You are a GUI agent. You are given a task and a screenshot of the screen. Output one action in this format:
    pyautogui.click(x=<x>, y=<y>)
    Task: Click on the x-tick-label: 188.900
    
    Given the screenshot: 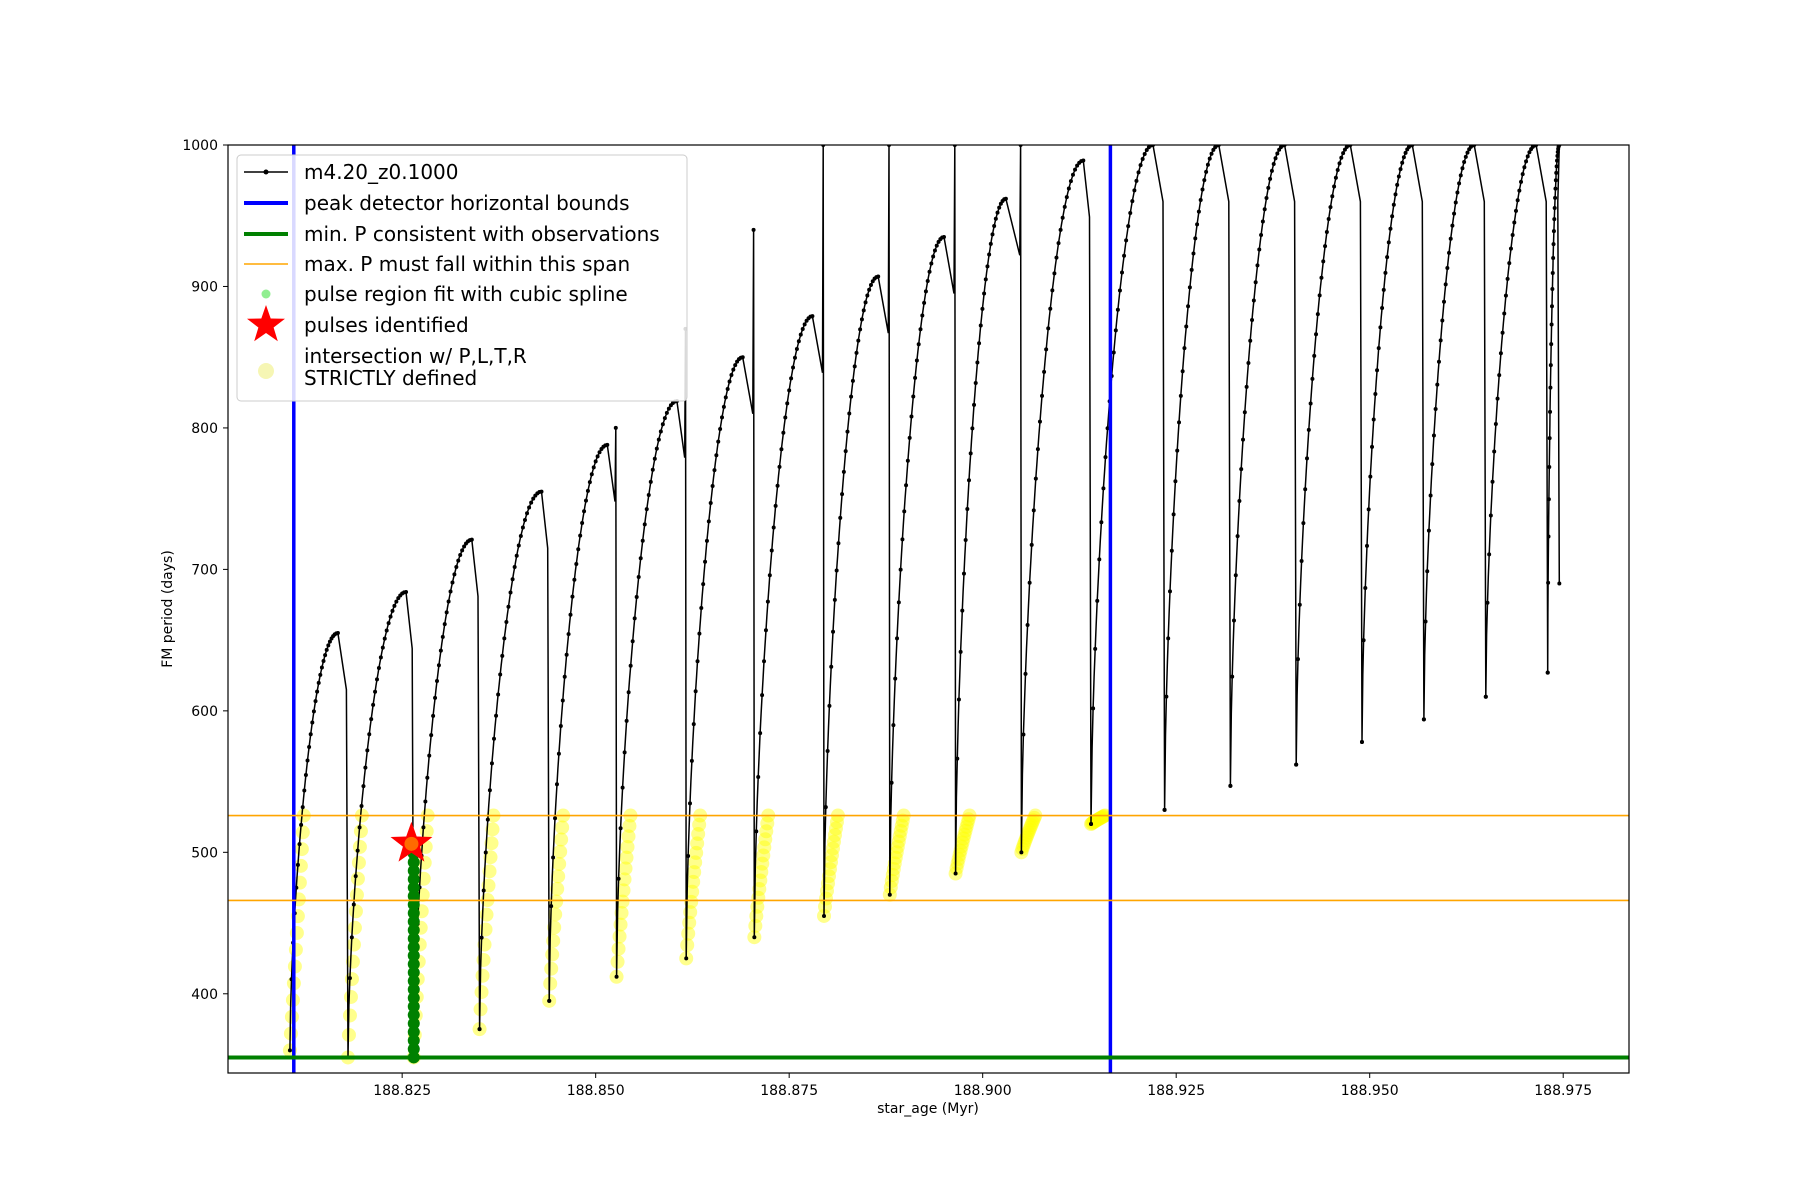 What is the action you would take?
    pyautogui.click(x=983, y=1091)
    